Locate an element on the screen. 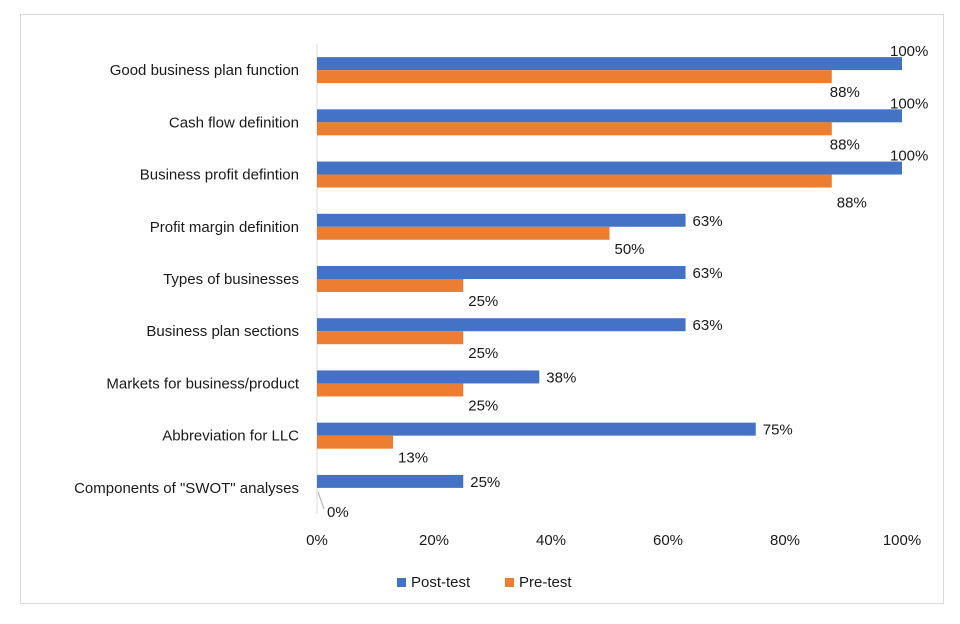 This screenshot has height=624, width=960. data-label: 0% is located at coordinates (338, 512).